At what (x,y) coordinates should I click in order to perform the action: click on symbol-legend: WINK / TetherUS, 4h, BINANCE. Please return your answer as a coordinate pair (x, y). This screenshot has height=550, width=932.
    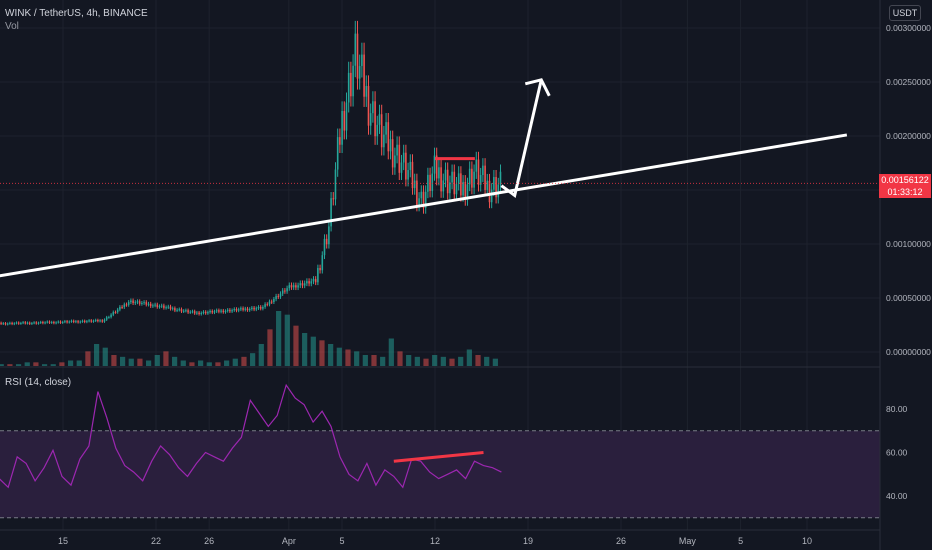
    Looking at the image, I should click on (76, 13).